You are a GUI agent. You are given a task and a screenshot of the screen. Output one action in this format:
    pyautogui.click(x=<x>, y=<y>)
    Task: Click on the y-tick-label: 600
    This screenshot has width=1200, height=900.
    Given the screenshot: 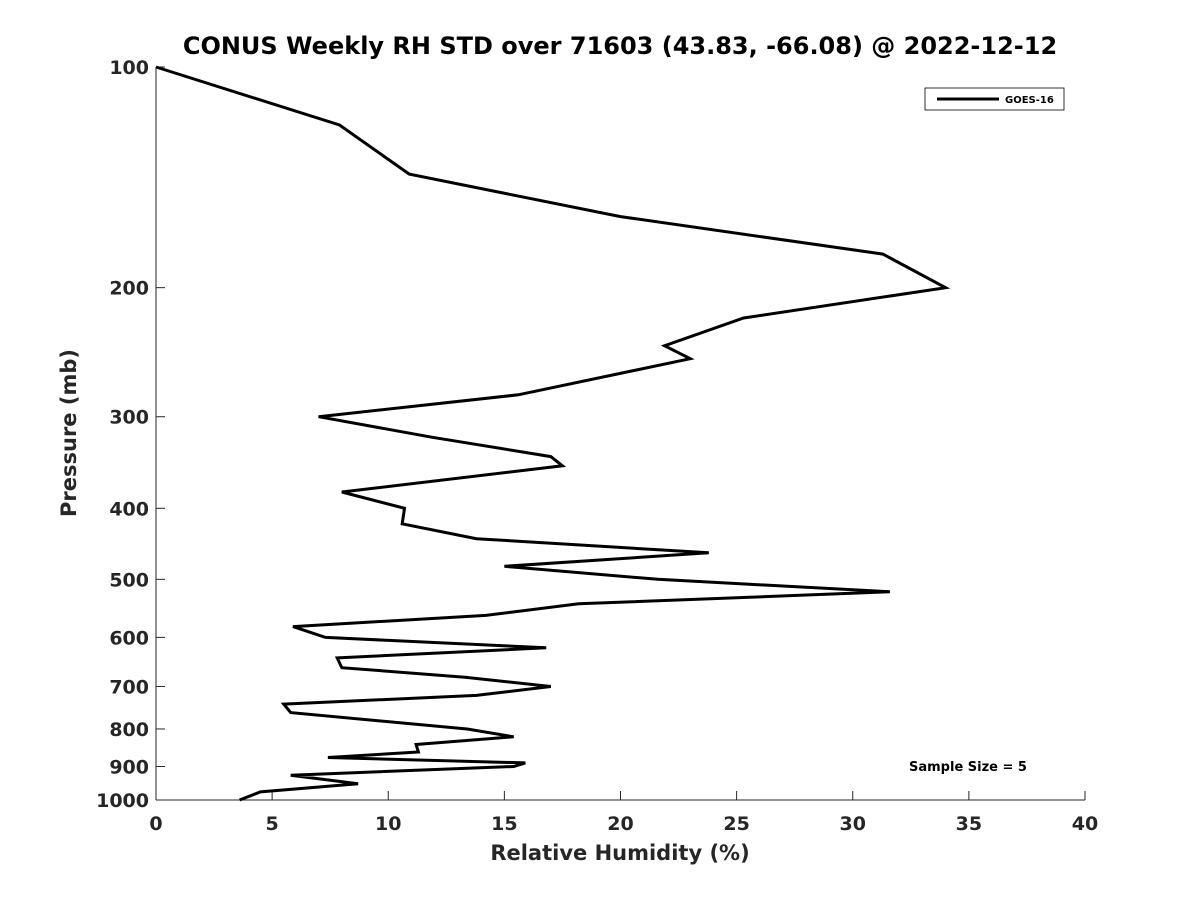 What is the action you would take?
    pyautogui.click(x=129, y=638)
    